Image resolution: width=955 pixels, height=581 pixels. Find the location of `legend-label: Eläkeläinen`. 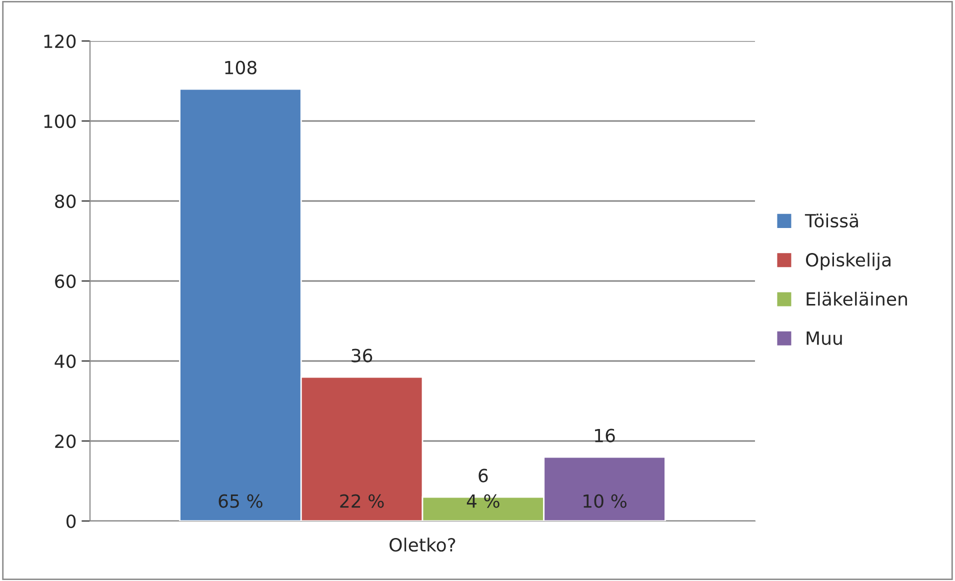

legend-label: Eläkeläinen is located at coordinates (856, 299).